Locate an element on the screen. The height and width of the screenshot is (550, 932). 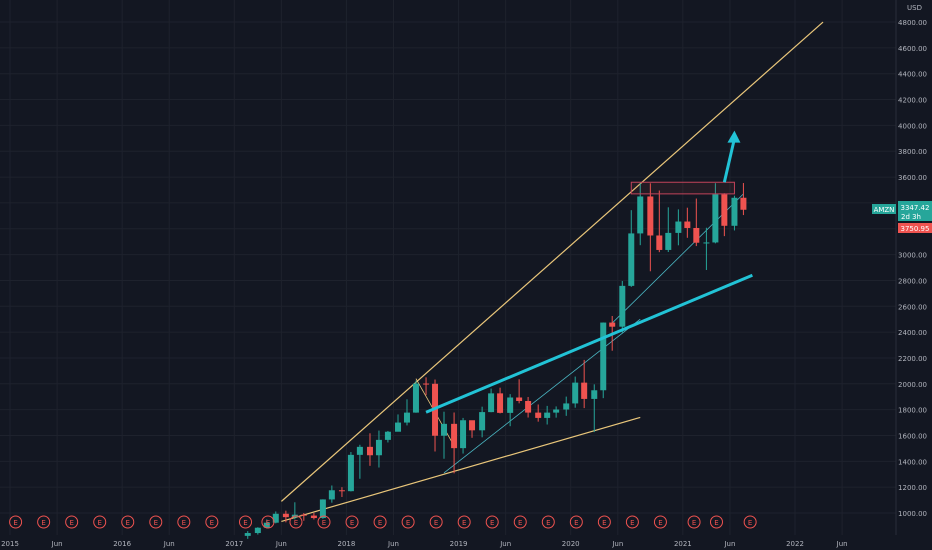
prev-price-label: 3750.95 is located at coordinates (915, 229).